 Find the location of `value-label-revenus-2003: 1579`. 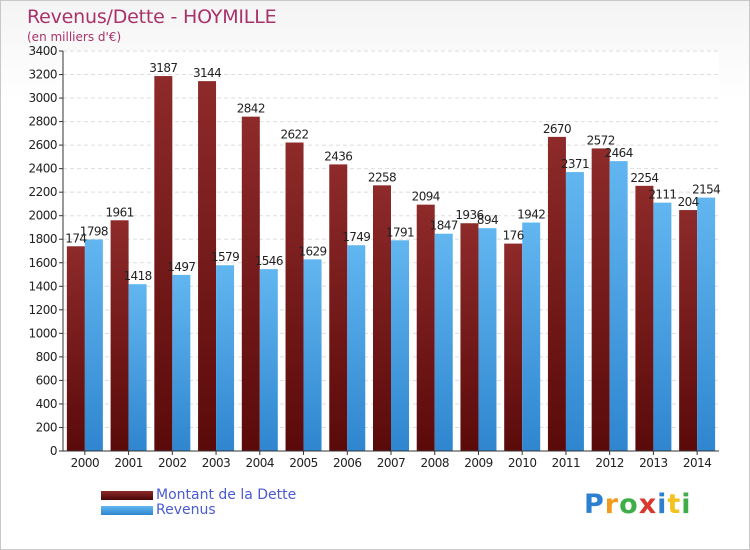

value-label-revenus-2003: 1579 is located at coordinates (225, 257).